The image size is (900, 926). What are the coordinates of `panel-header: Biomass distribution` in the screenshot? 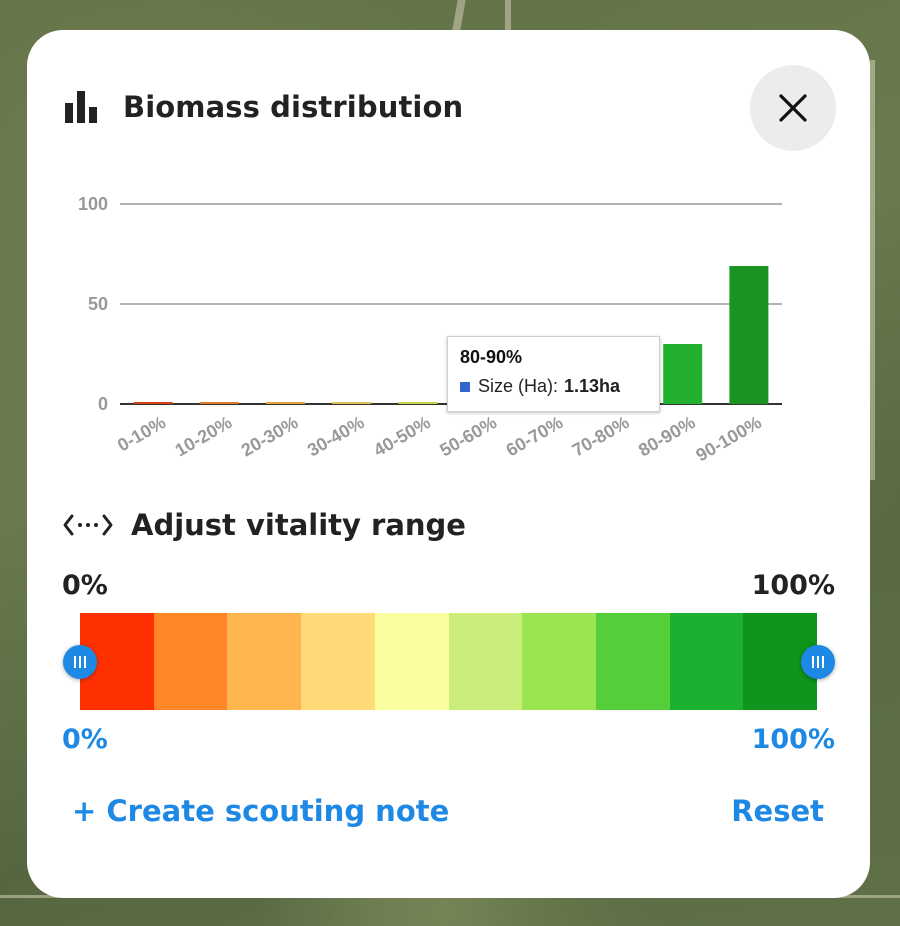 It's located at (264, 107).